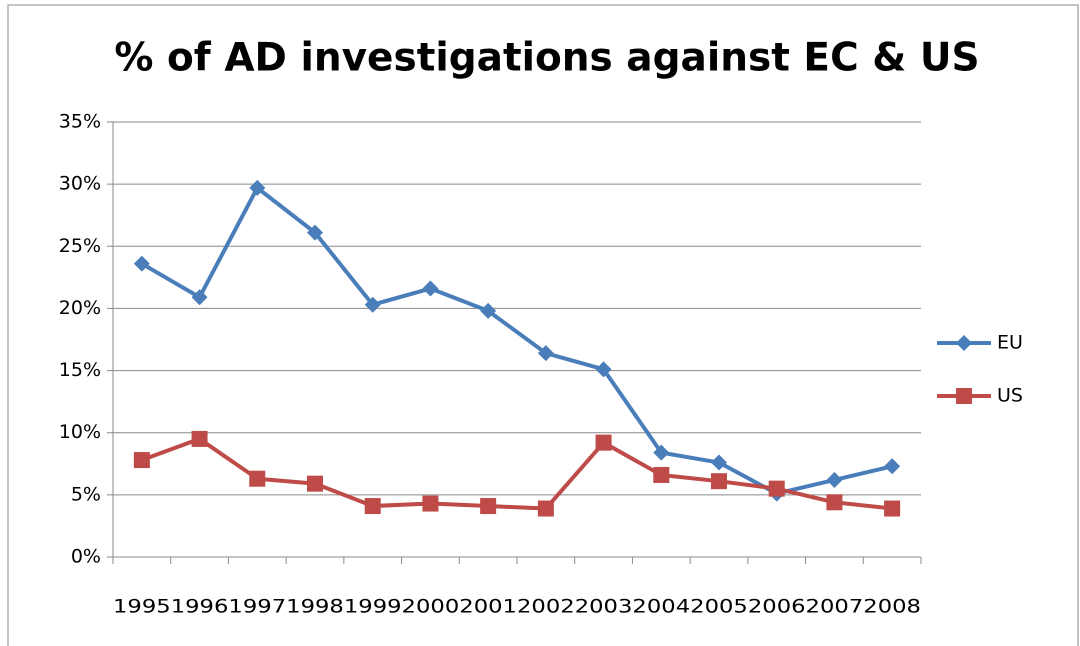  I want to click on x-tick-label: 1998, so click(315, 607).